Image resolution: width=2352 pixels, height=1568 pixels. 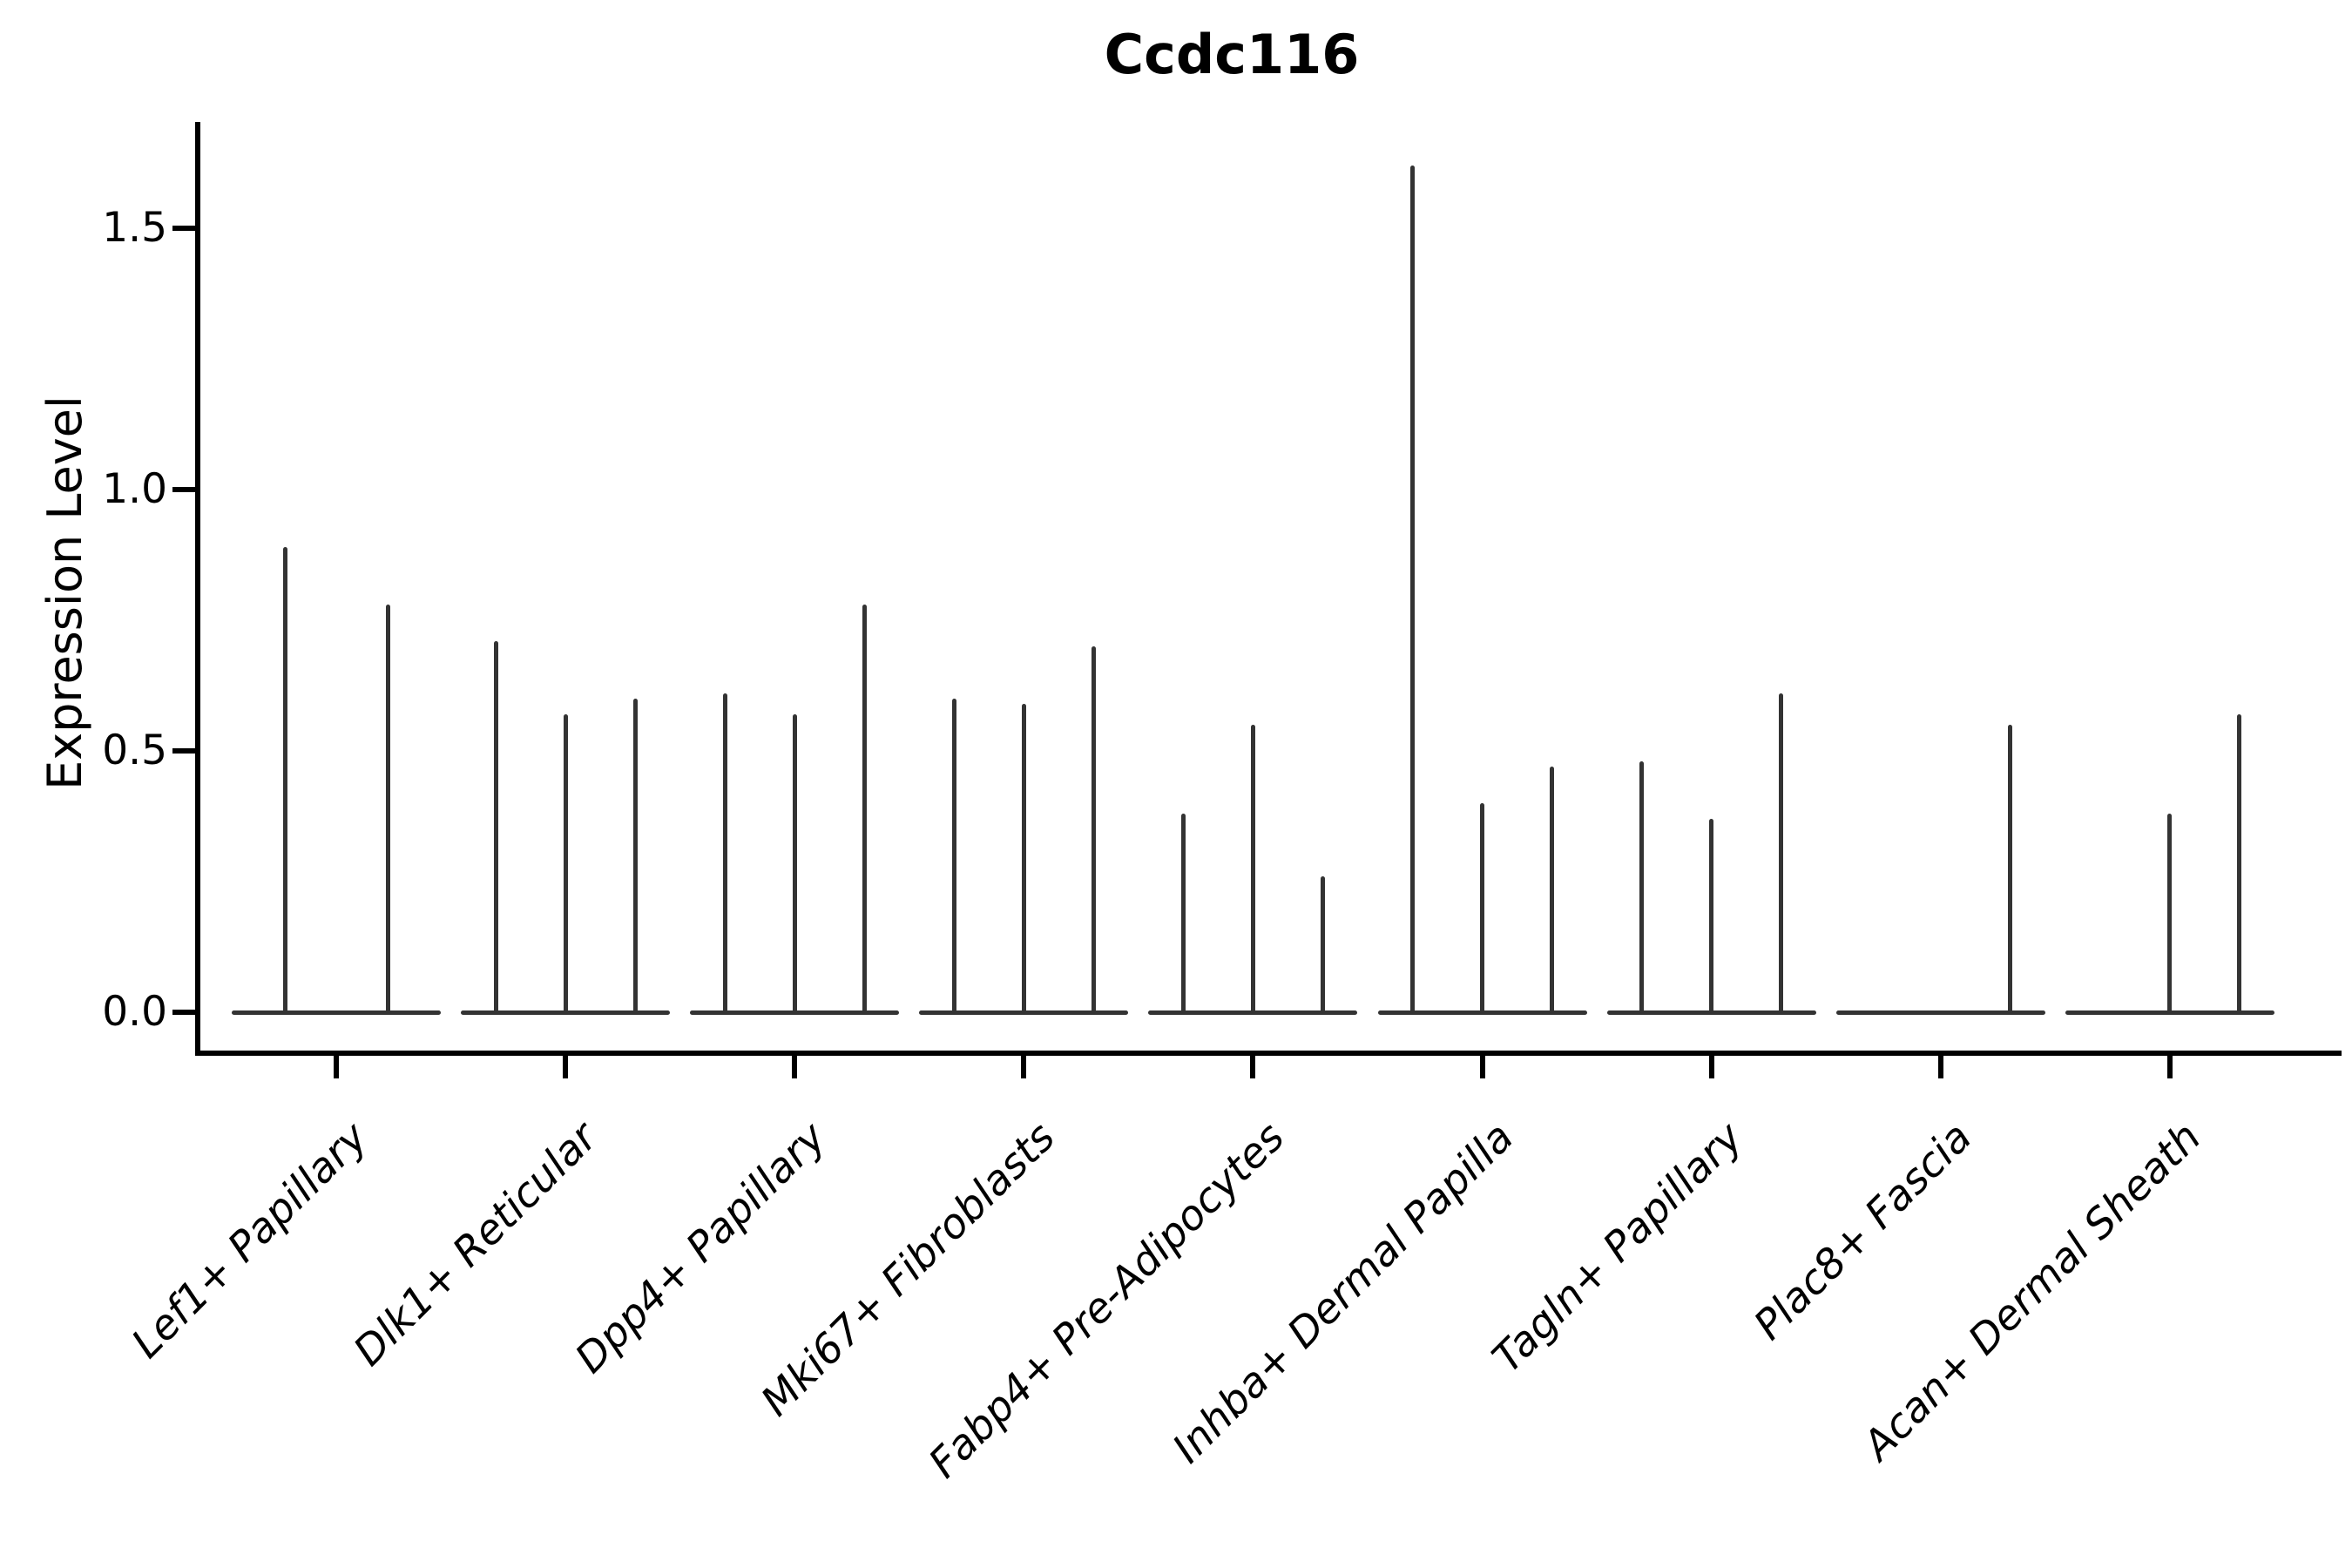 What do you see at coordinates (134, 489) in the screenshot?
I see `y-tick-label: 1.0` at bounding box center [134, 489].